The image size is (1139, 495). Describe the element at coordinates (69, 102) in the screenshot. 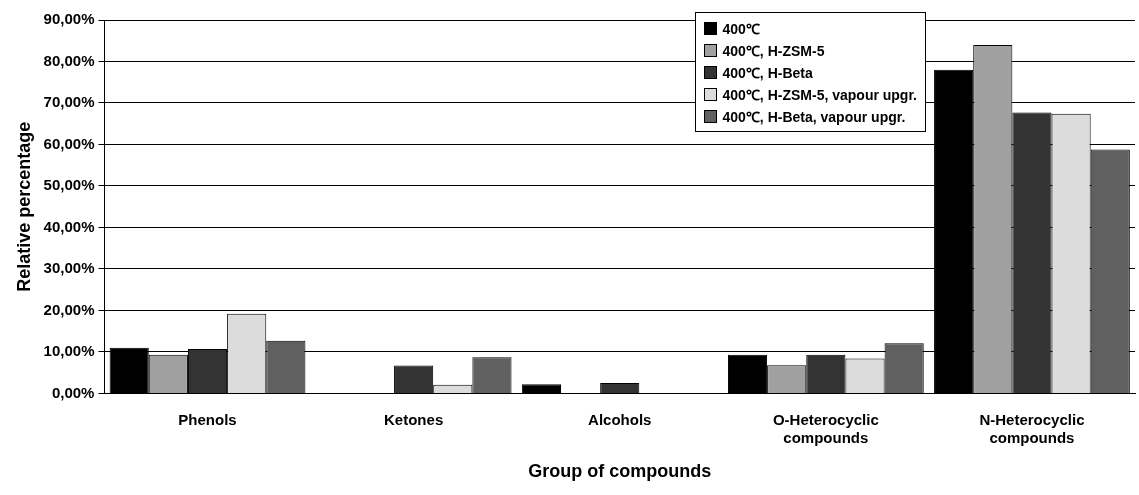

I see `y-tick-label: 70,00%` at that location.